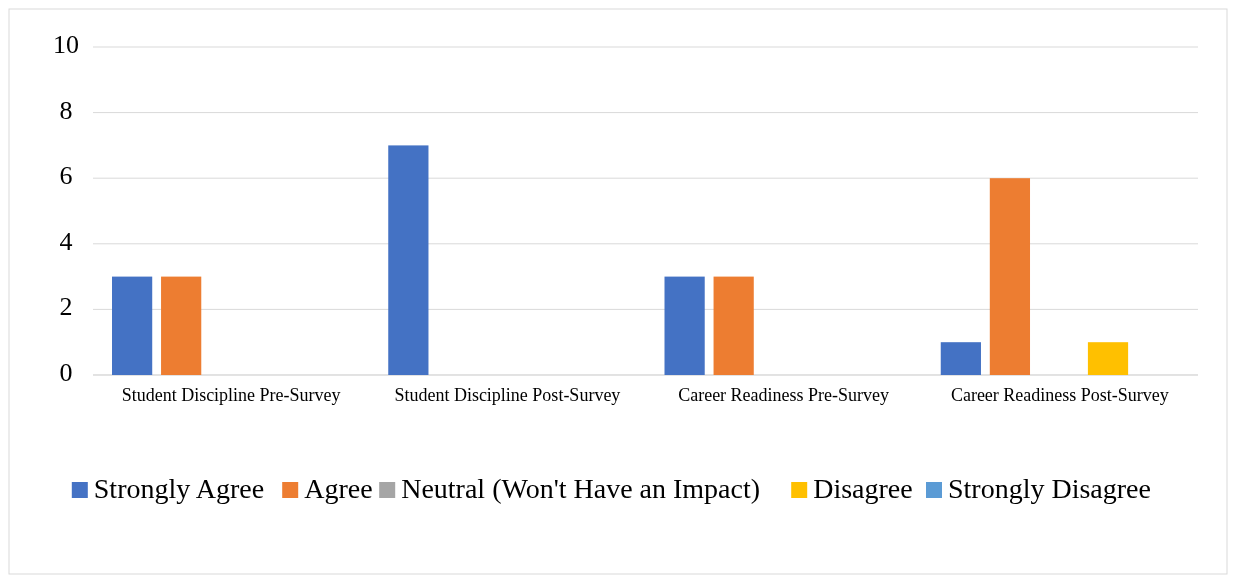  Describe the element at coordinates (66, 372) in the screenshot. I see `y-tick-label: 0` at that location.